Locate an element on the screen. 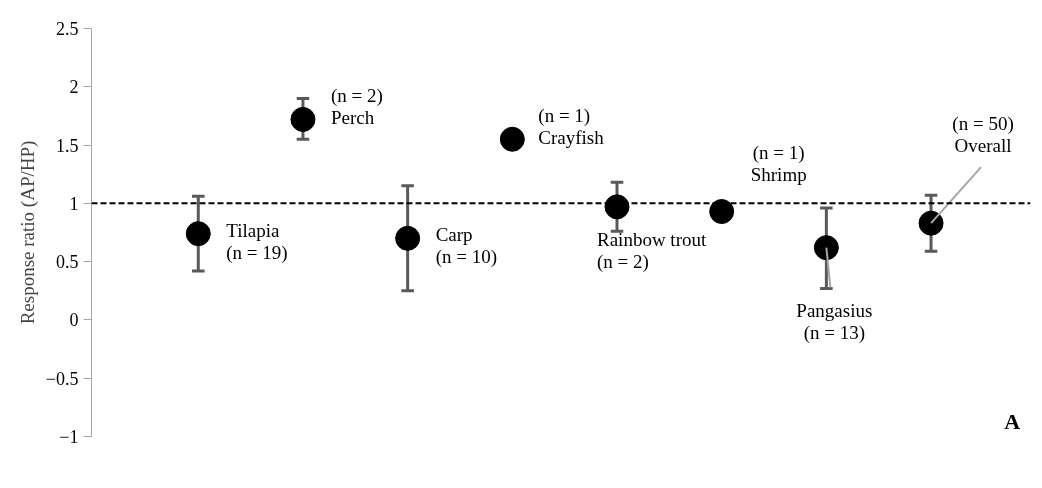 The height and width of the screenshot is (488, 1042). annotation: Pangasius (n = 13) is located at coordinates (834, 321).